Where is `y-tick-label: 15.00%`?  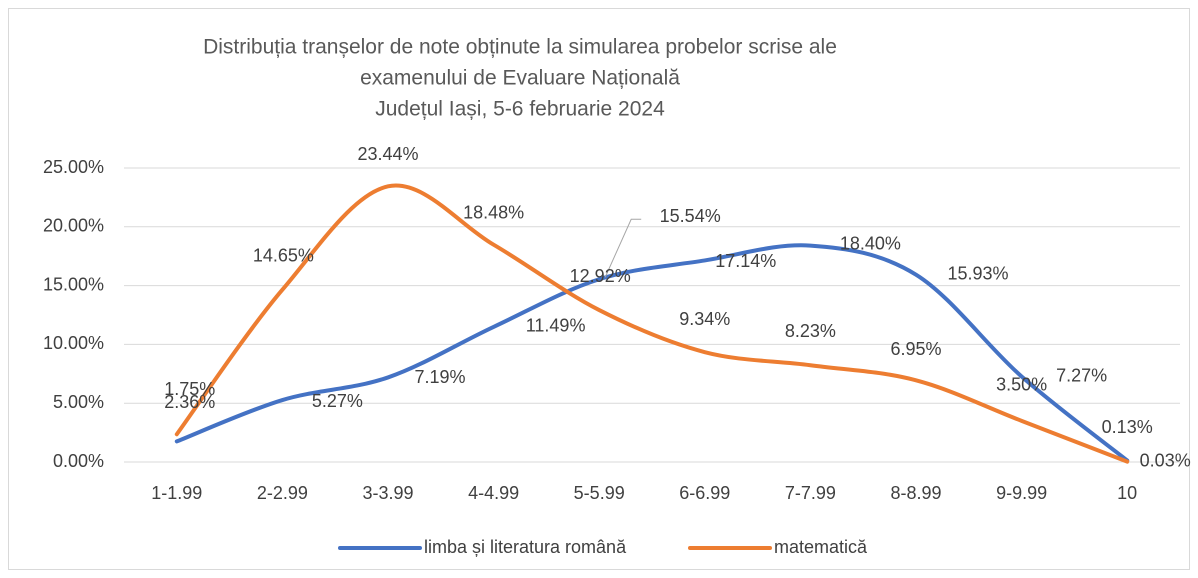 y-tick-label: 15.00% is located at coordinates (73, 284).